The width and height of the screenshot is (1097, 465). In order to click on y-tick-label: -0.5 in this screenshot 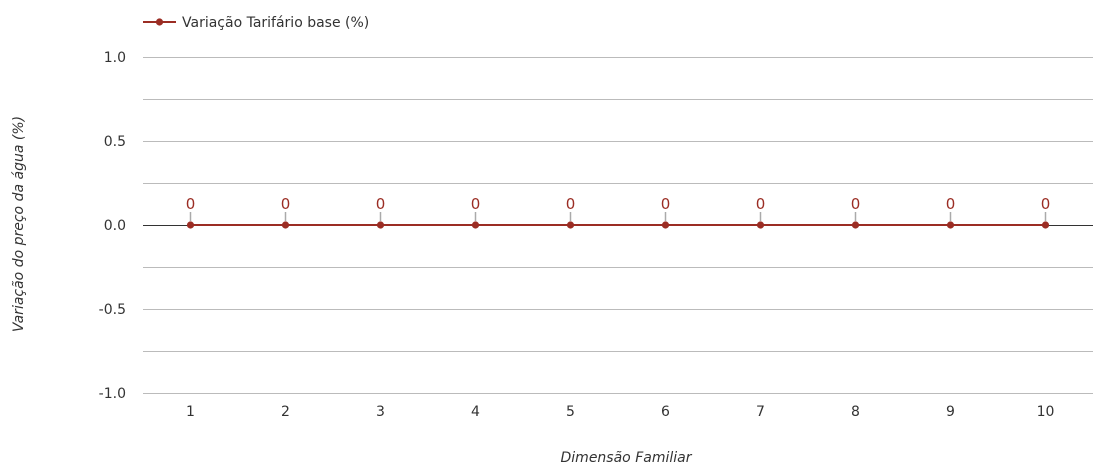, I will do `click(112, 310)`.